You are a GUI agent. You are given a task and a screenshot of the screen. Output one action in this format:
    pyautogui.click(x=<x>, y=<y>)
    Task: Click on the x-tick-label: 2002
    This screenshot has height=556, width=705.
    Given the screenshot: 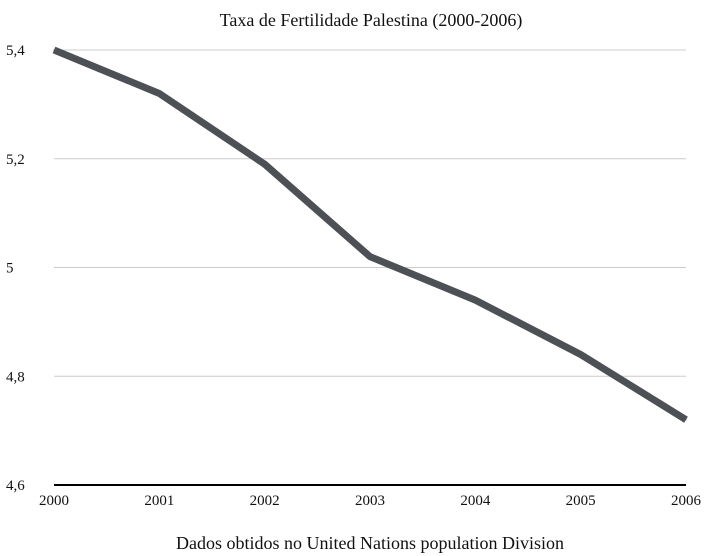 What is the action you would take?
    pyautogui.click(x=265, y=501)
    